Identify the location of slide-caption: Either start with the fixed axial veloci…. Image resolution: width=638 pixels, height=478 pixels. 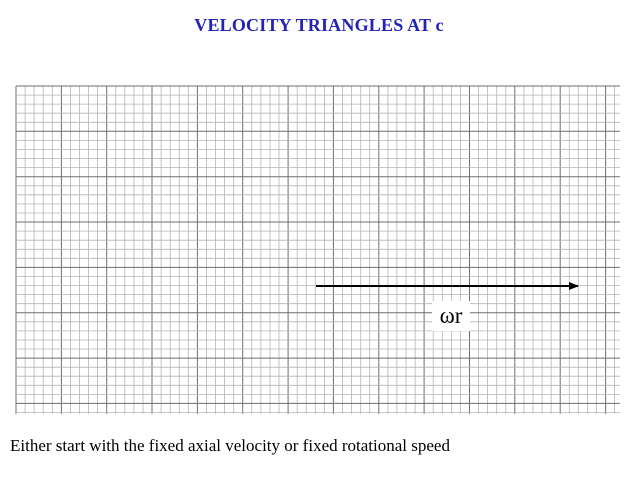
(230, 445).